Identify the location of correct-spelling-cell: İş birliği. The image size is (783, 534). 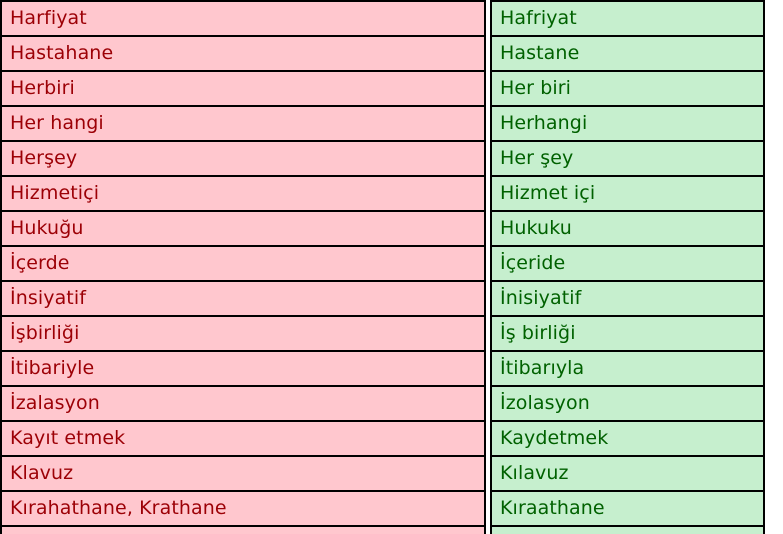
(627, 333).